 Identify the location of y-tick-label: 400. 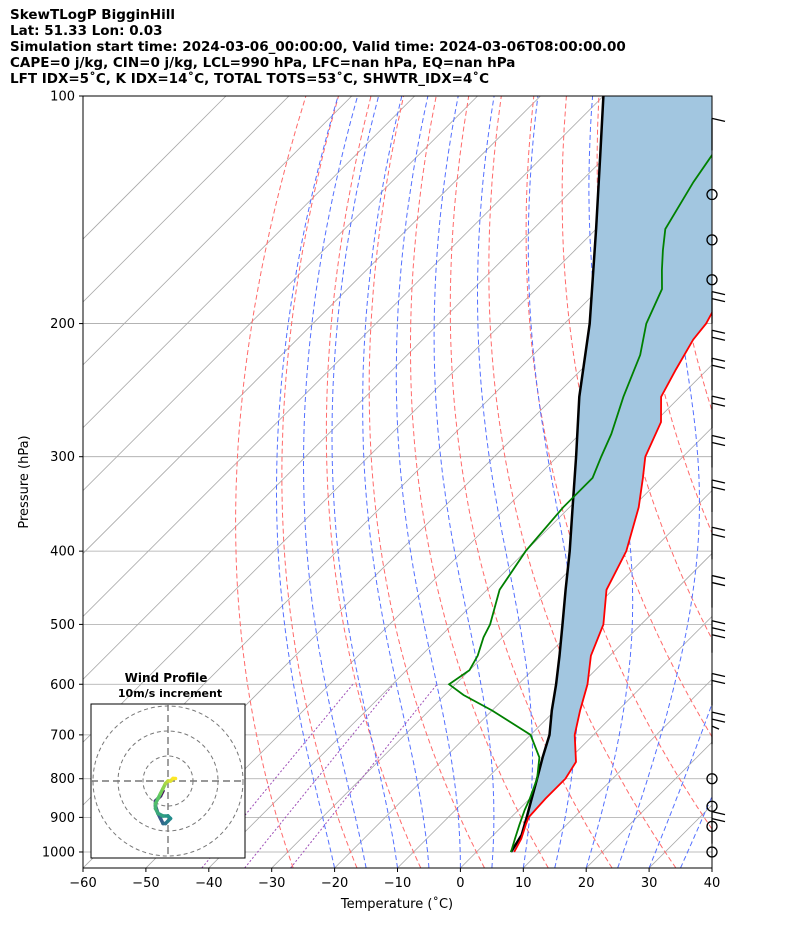
(62, 552).